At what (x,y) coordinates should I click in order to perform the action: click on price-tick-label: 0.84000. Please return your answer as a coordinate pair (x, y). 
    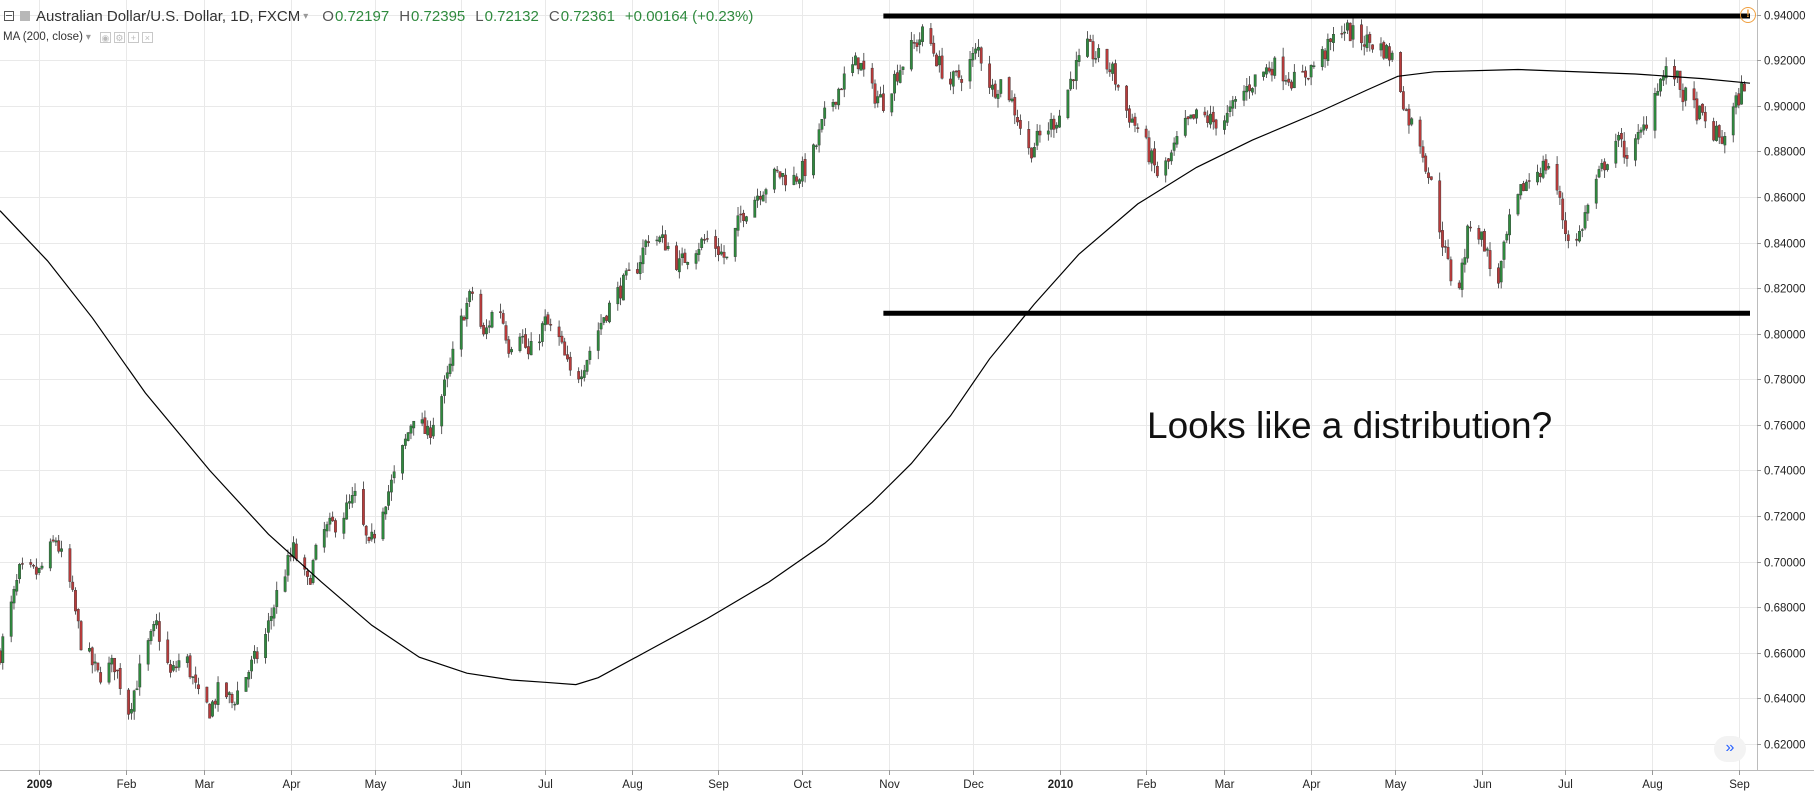
    Looking at the image, I should click on (1785, 245).